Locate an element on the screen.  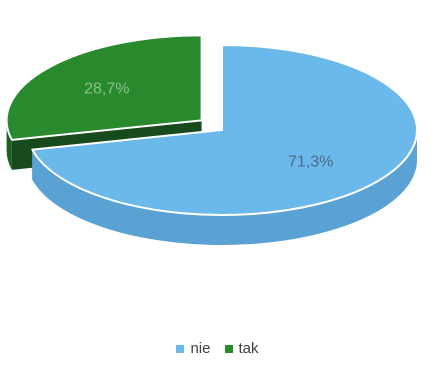
legend: nie tak is located at coordinates (217, 349).